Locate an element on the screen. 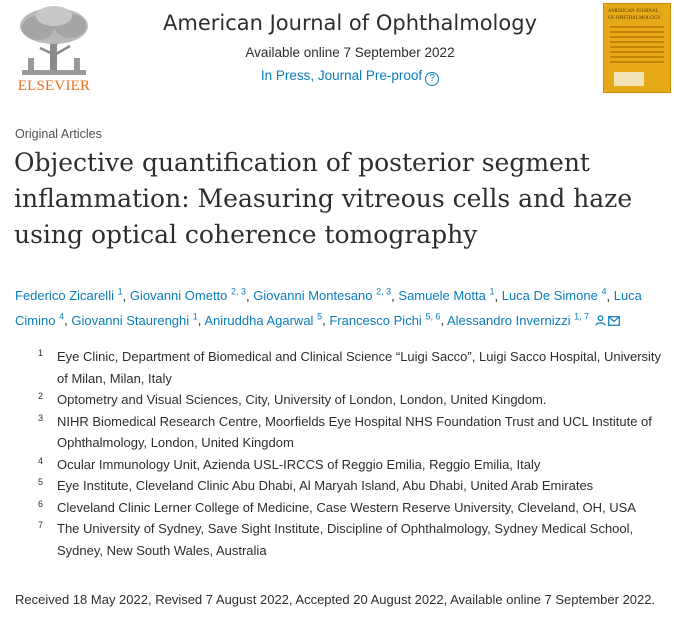  author-link: Luca De Simone 4 is located at coordinates (554, 295).